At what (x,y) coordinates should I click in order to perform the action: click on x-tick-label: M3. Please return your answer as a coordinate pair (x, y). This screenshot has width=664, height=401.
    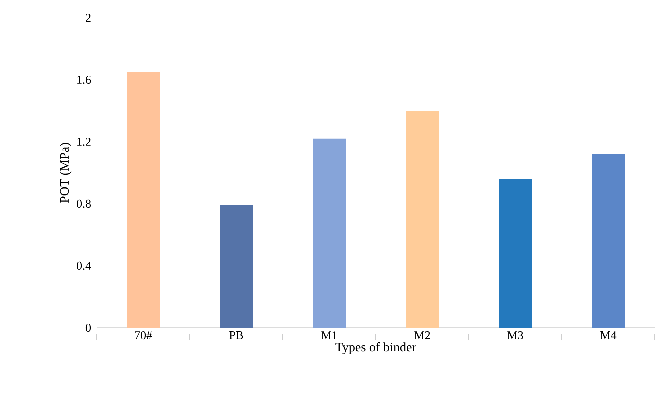
    Looking at the image, I should click on (516, 336).